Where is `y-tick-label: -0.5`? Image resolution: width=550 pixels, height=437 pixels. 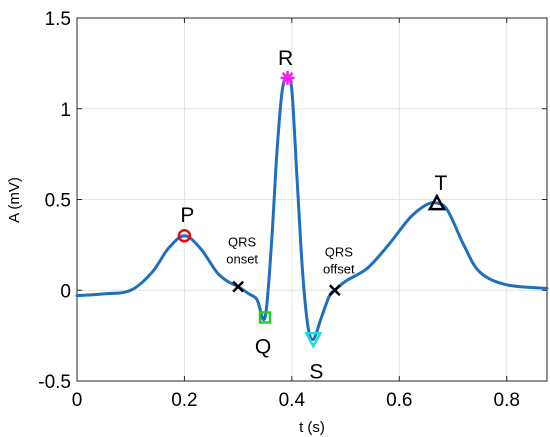
y-tick-label: -0.5 is located at coordinates (54, 382).